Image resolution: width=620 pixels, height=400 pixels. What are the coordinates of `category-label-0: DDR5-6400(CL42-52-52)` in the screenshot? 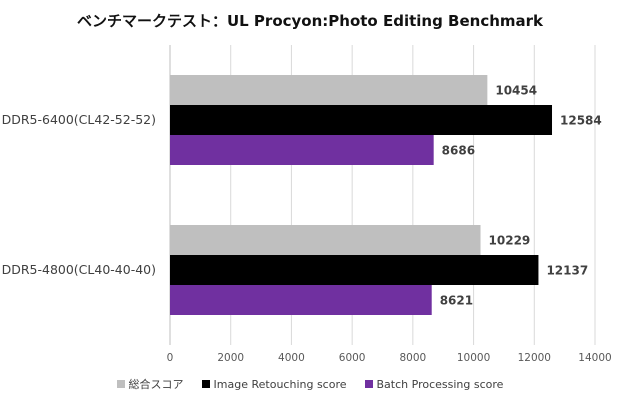 It's located at (79, 119).